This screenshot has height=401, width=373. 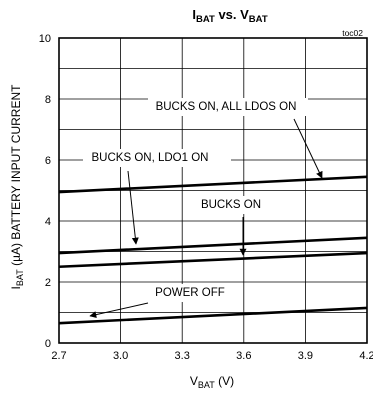 What do you see at coordinates (352, 33) in the screenshot?
I see `corner-label: toc02` at bounding box center [352, 33].